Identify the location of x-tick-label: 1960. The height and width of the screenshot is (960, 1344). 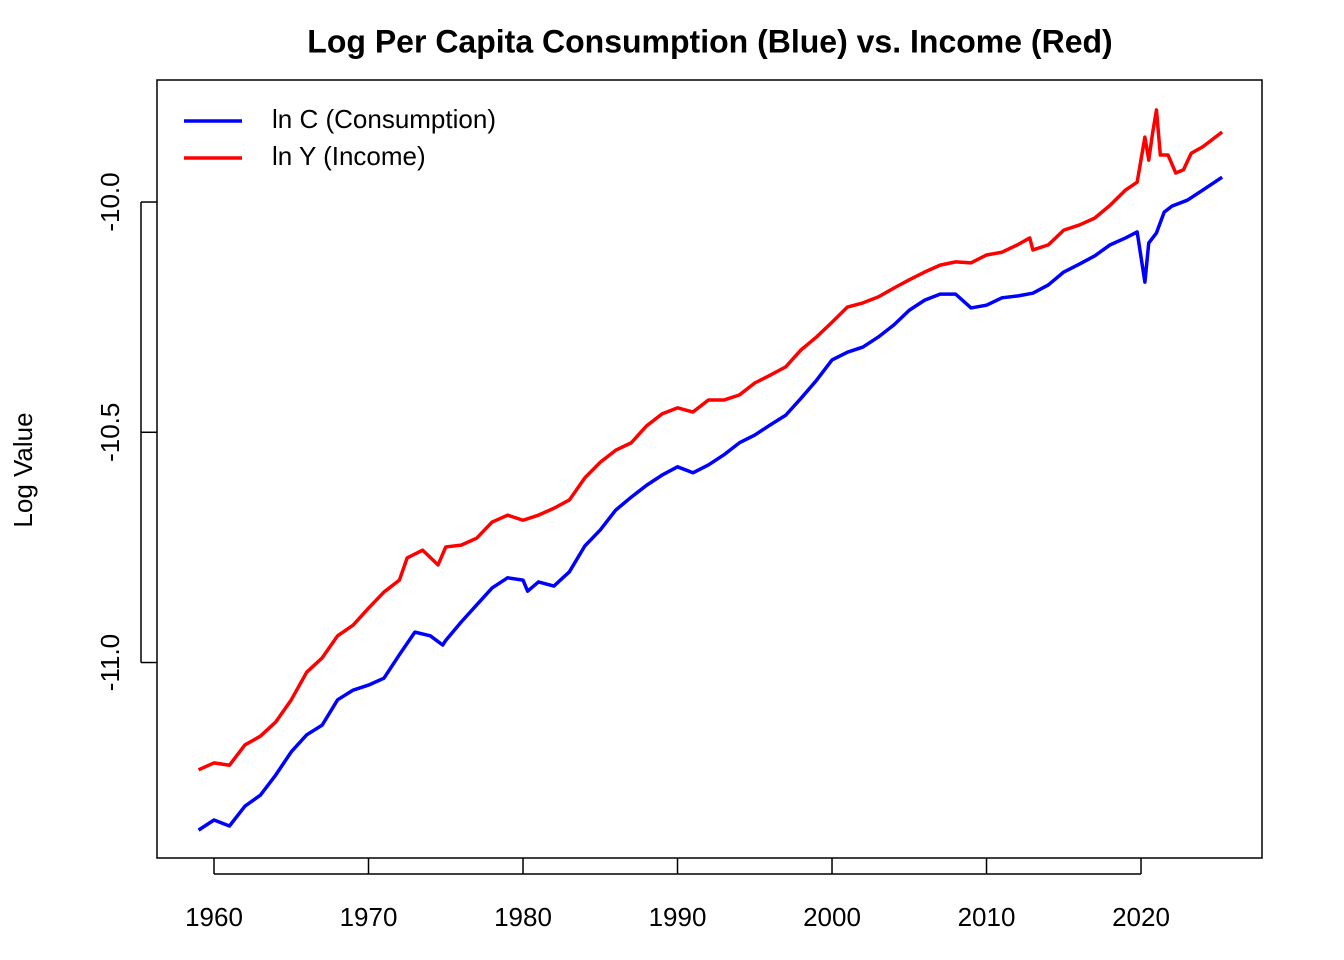
(214, 917).